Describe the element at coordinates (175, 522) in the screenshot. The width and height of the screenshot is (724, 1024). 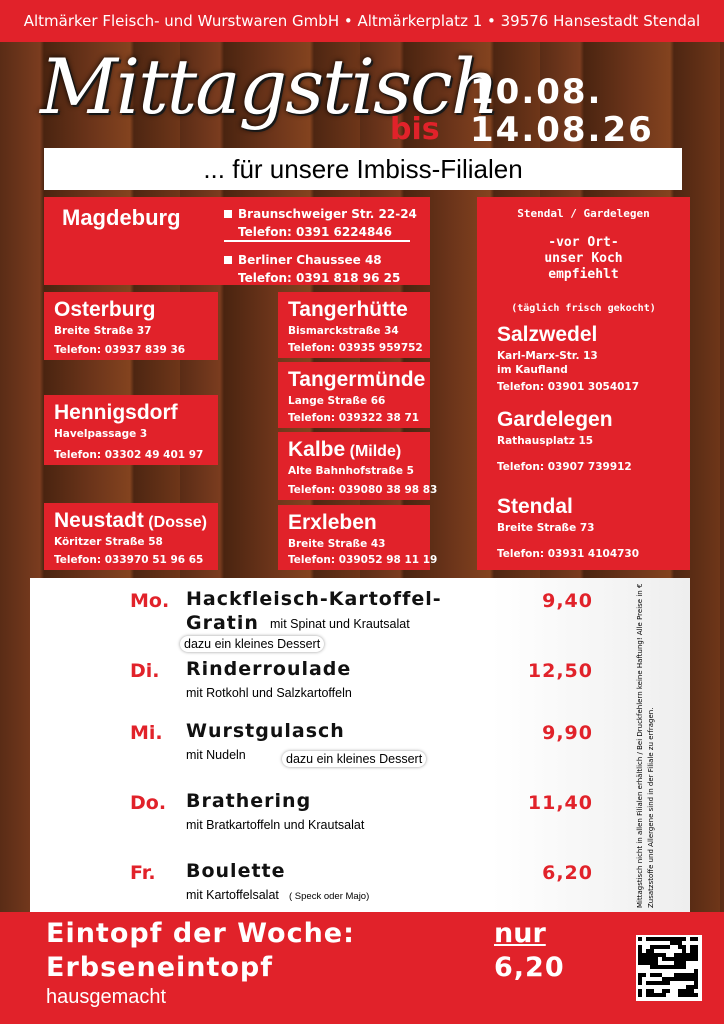
I see `suffix: (Dosse)` at that location.